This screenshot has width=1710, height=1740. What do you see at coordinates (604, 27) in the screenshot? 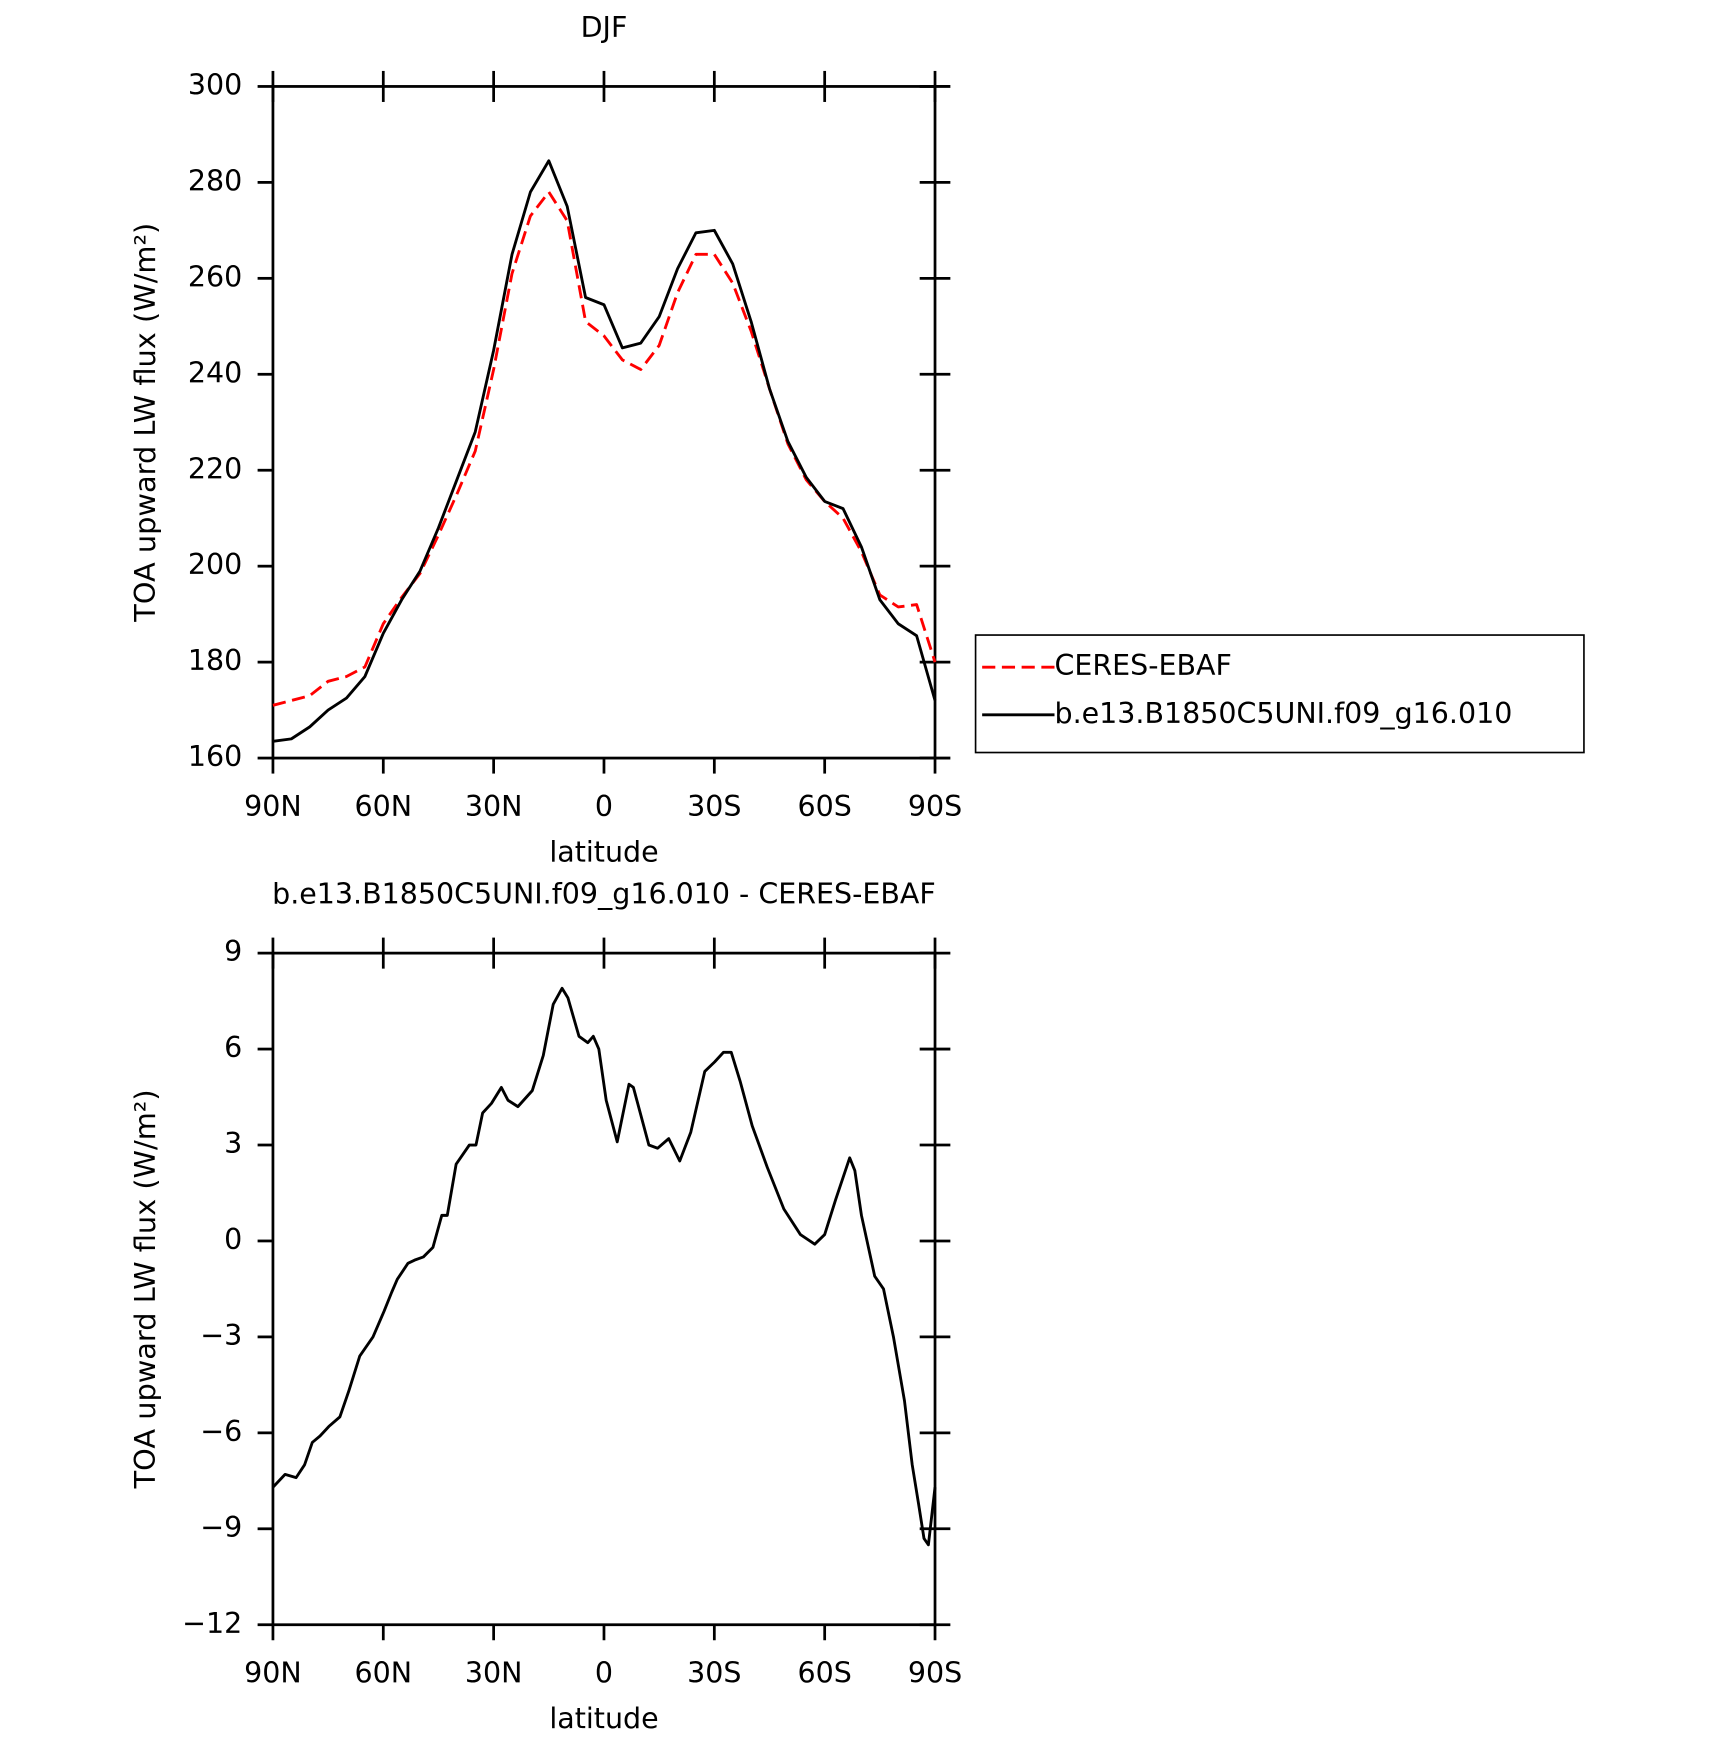
I see `chart-title: DJF` at bounding box center [604, 27].